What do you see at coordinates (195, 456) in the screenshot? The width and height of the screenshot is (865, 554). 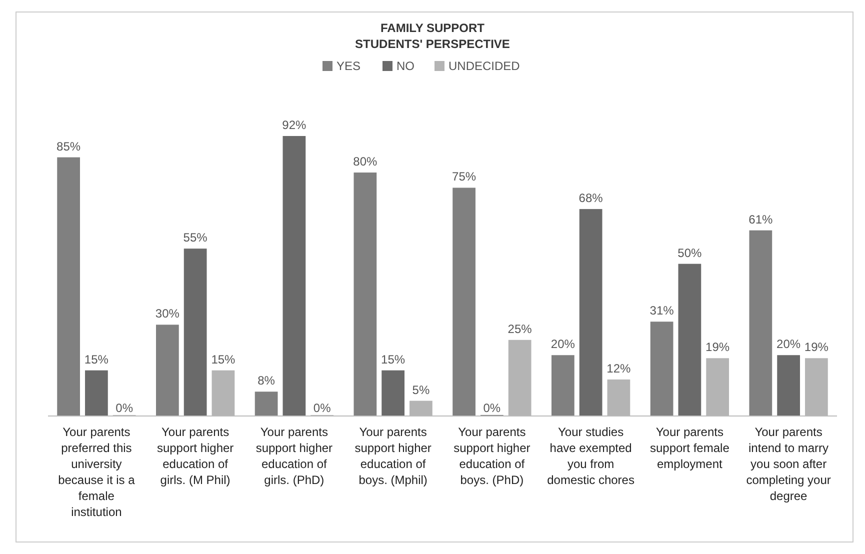 I see `x-tick-label: Your parents support higher education of girls. (M Phil)` at bounding box center [195, 456].